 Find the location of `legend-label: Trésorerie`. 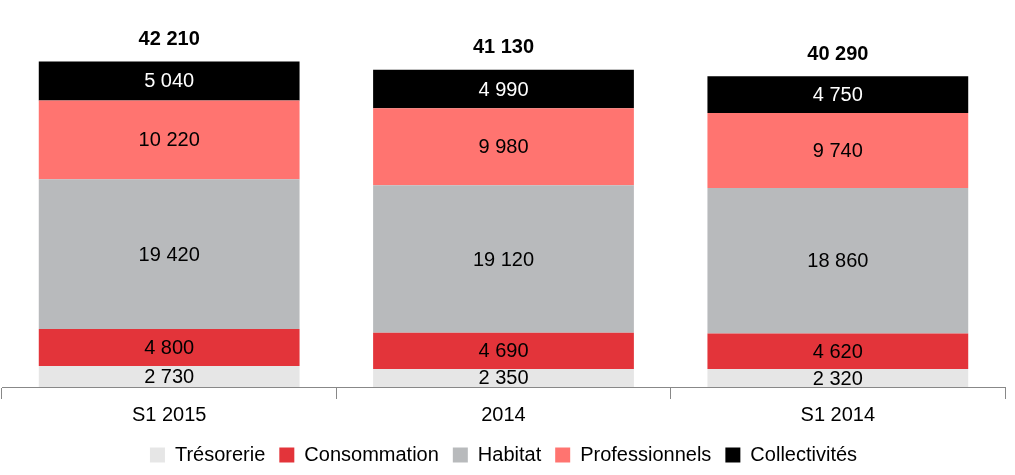

legend-label: Trésorerie is located at coordinates (220, 453).